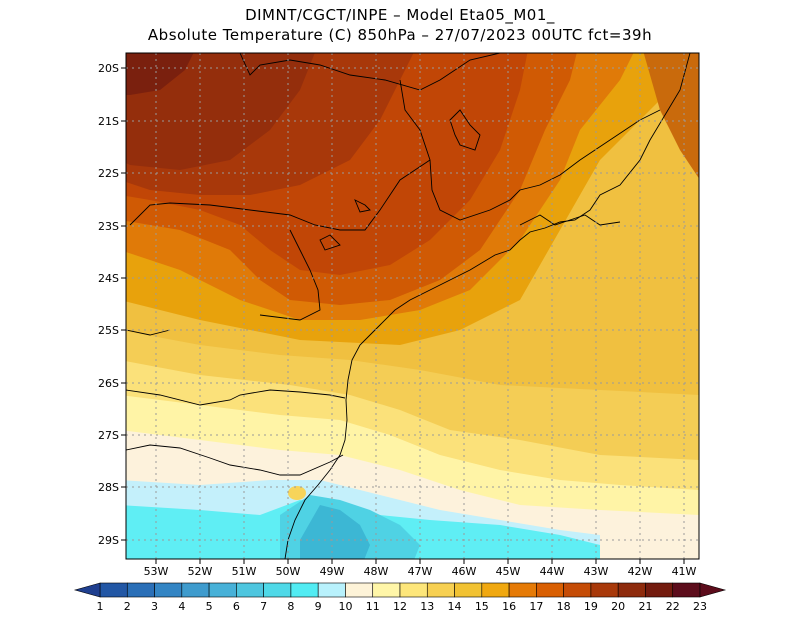 The height and width of the screenshot is (618, 800). I want to click on colorbar-label: 12, so click(400, 606).